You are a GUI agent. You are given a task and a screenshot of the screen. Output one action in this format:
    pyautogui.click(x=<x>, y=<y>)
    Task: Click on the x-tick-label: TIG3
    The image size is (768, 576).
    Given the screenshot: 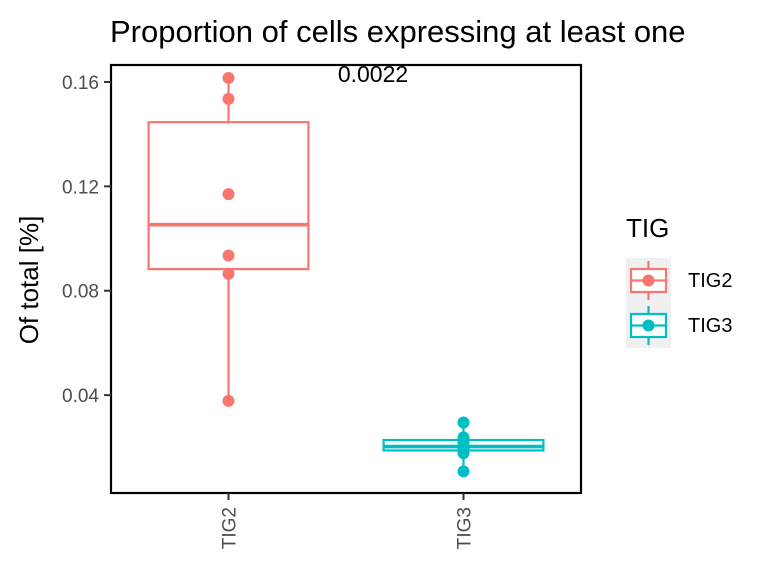 What is the action you would take?
    pyautogui.click(x=465, y=528)
    